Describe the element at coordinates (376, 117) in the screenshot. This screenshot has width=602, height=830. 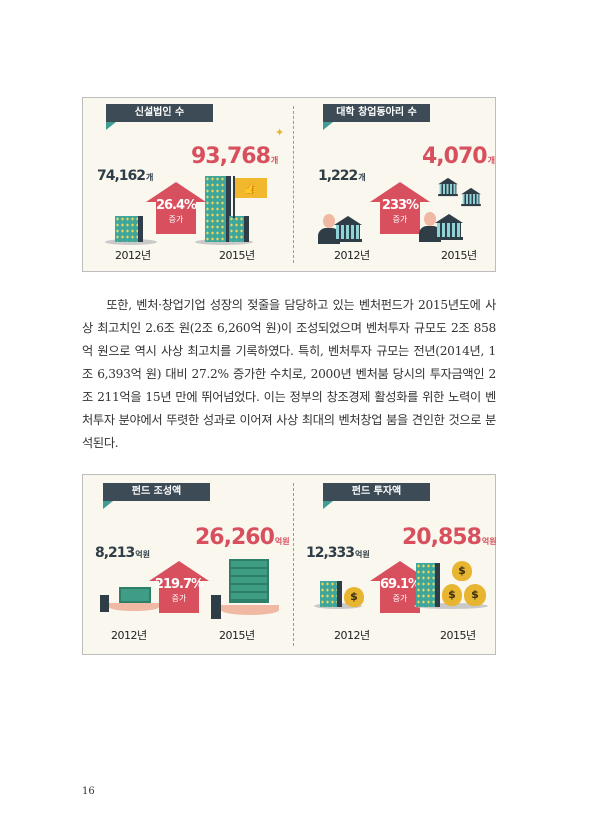
I see `panel-title: 대학 창업동아리 수` at that location.